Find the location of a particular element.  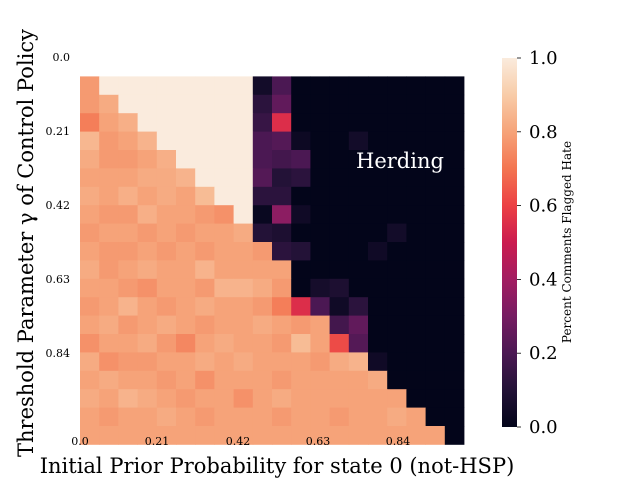

x-axis-ticks: 0.0 0.21 0.42 0.63 0.84 is located at coordinates (240, 441).